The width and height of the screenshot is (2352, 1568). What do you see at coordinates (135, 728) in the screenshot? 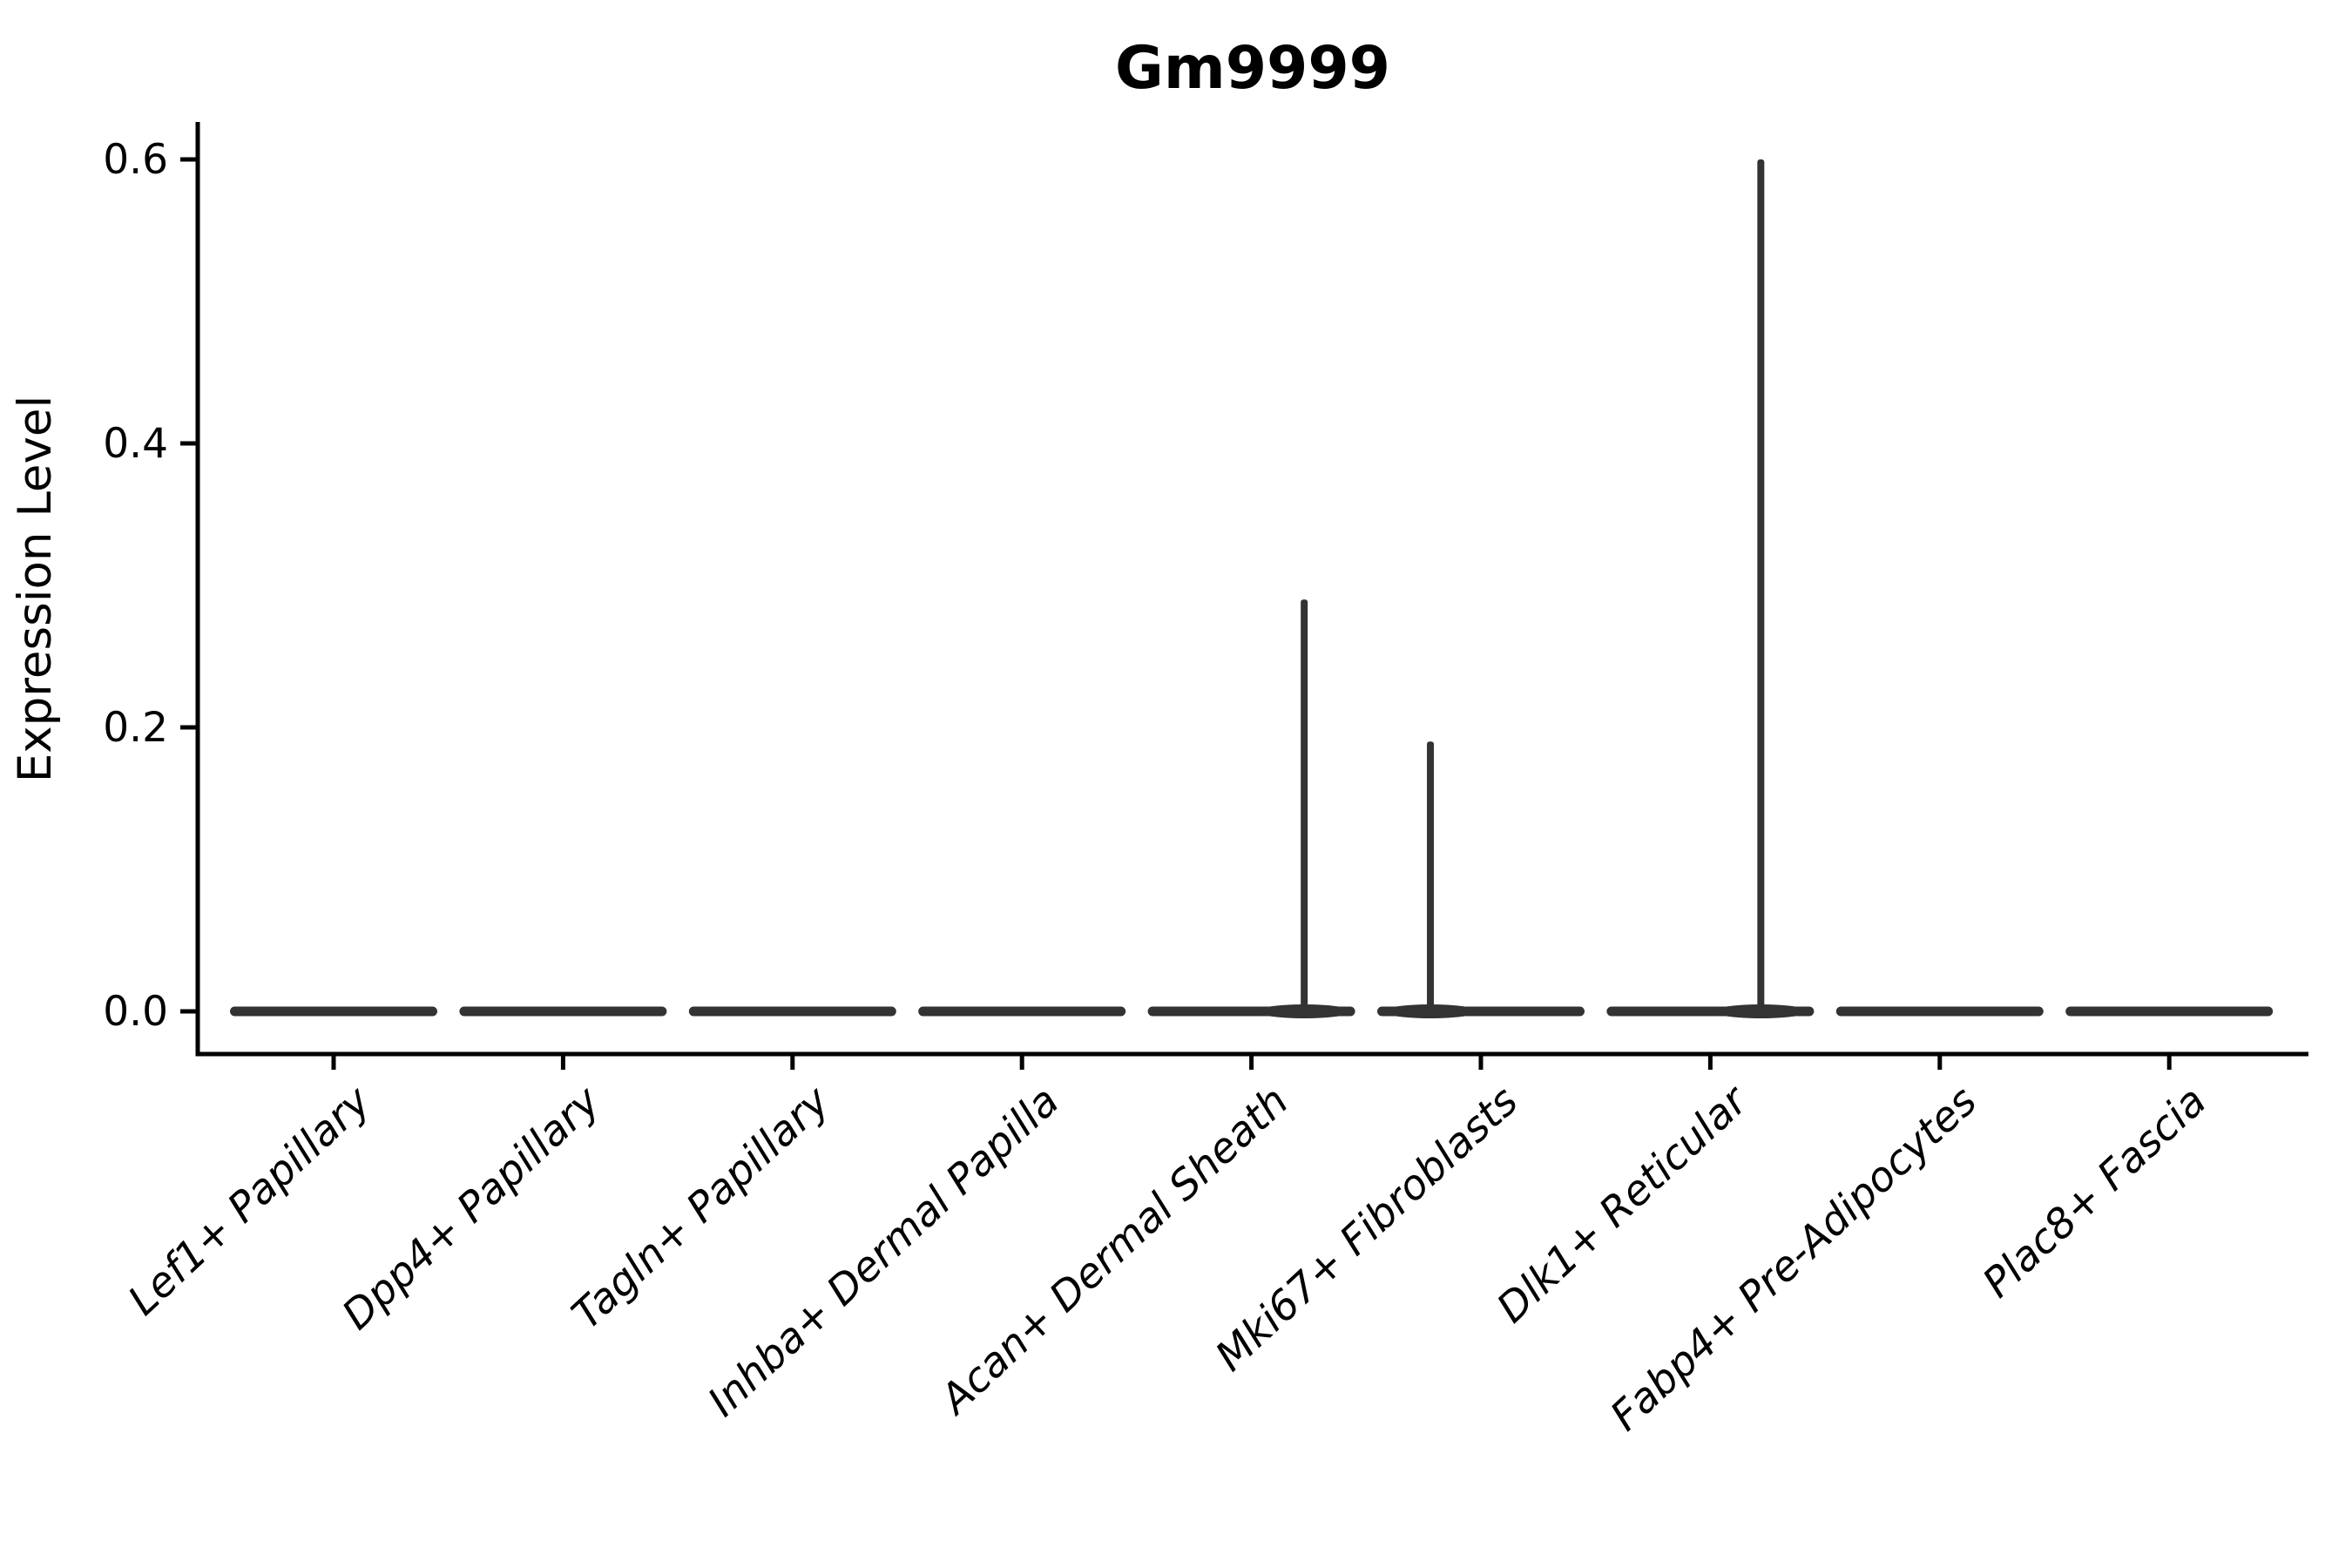
I see `y-tick-label: 0.2` at bounding box center [135, 728].